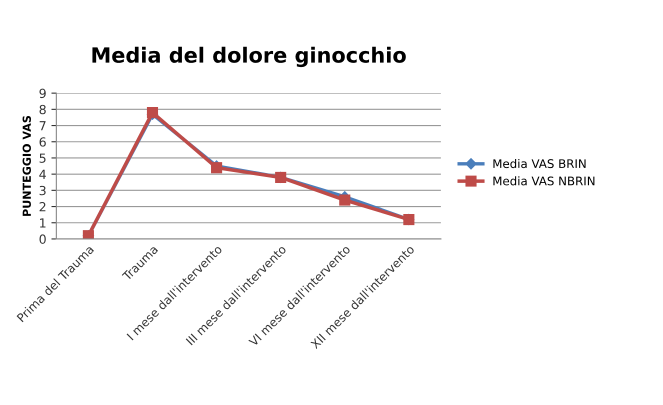 The image size is (663, 405). What do you see at coordinates (543, 181) in the screenshot?
I see `legend-label: Media VAS NBRIN` at bounding box center [543, 181].